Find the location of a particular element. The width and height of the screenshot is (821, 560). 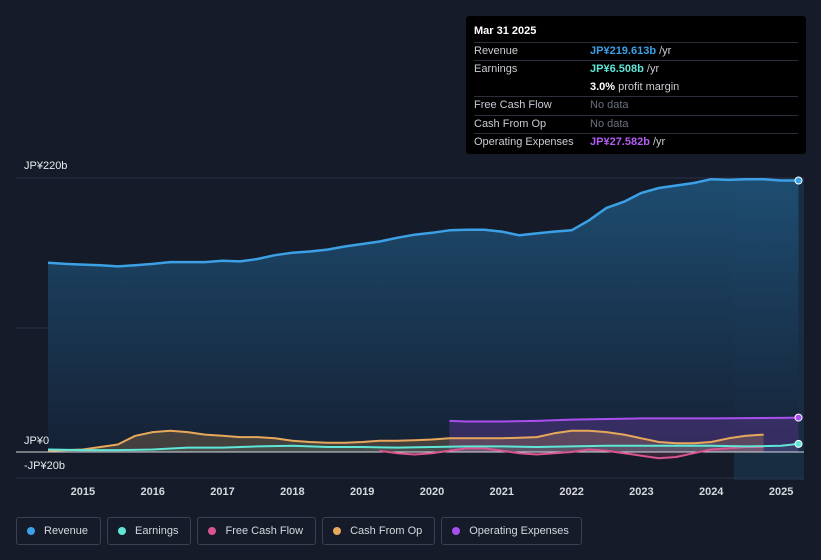

tooltip-row-earnings: Earnings JP¥6.508b /yr is located at coordinates (636, 69).